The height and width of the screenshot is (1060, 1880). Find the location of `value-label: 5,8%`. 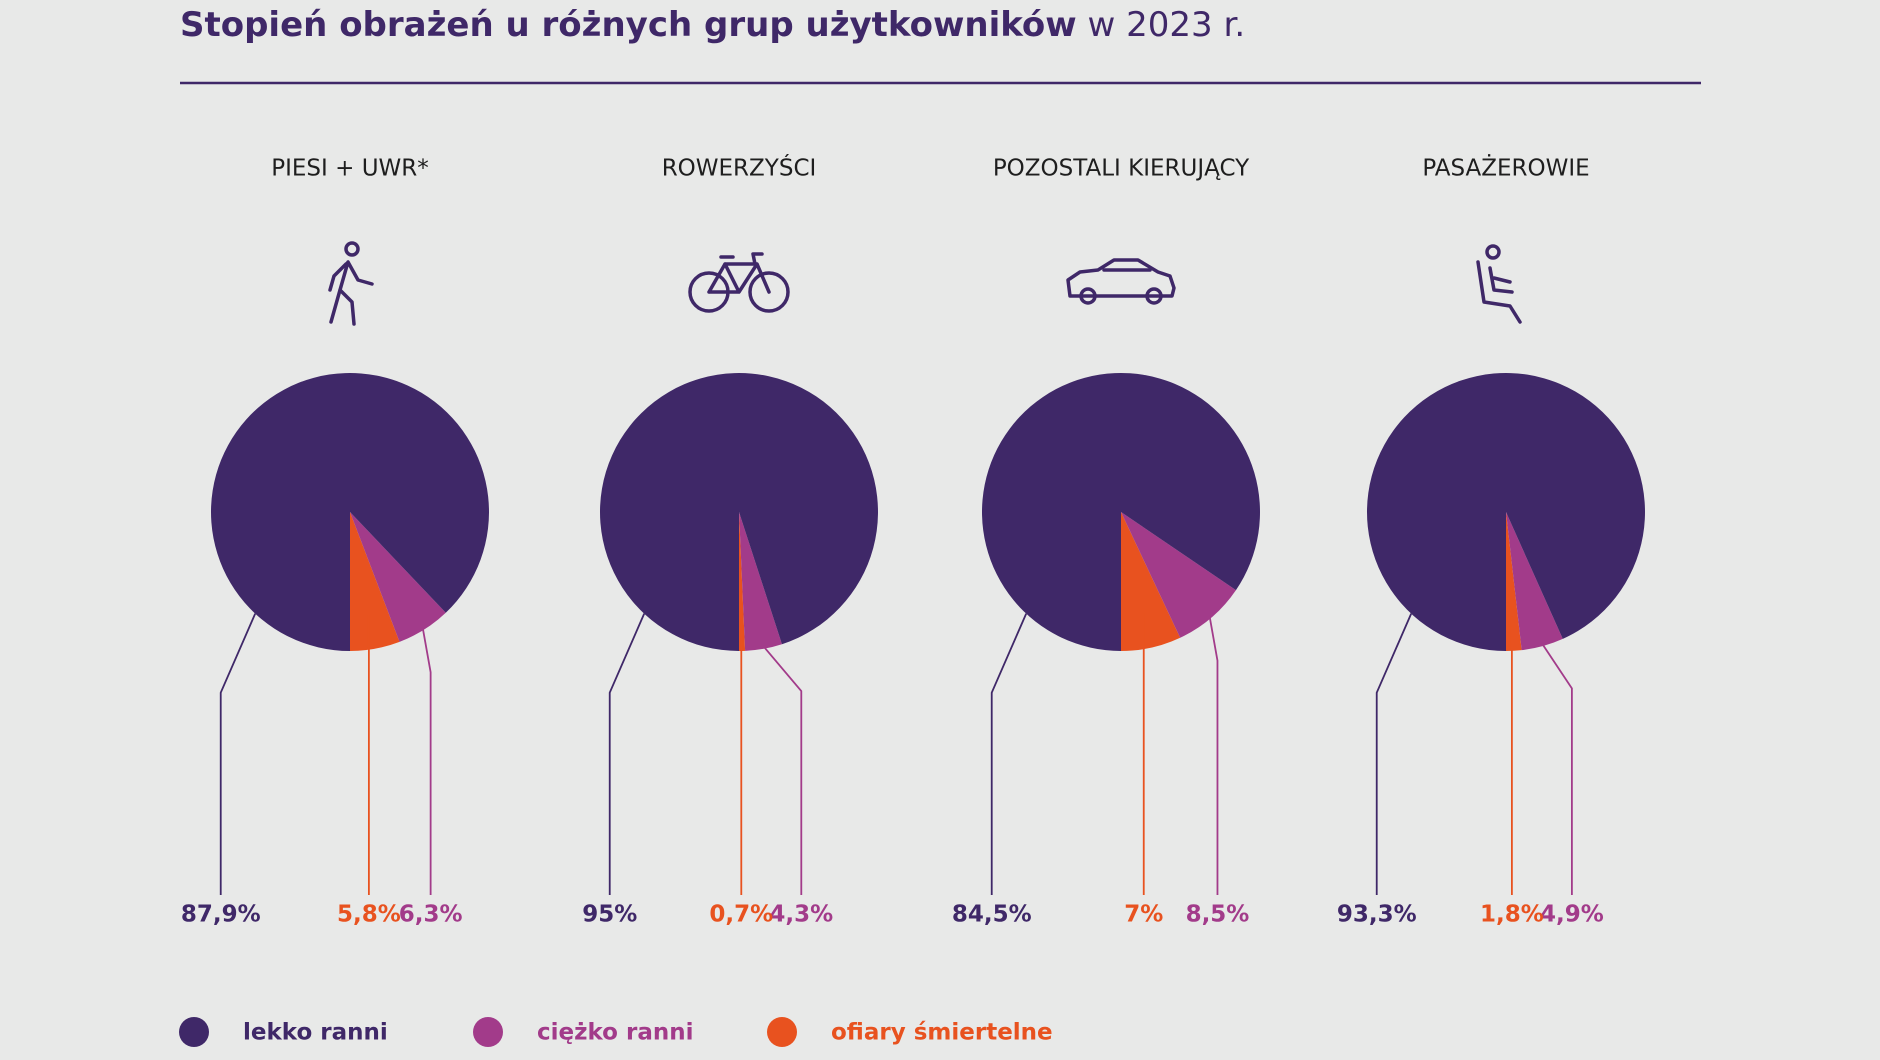

value-label: 5,8% is located at coordinates (369, 915).